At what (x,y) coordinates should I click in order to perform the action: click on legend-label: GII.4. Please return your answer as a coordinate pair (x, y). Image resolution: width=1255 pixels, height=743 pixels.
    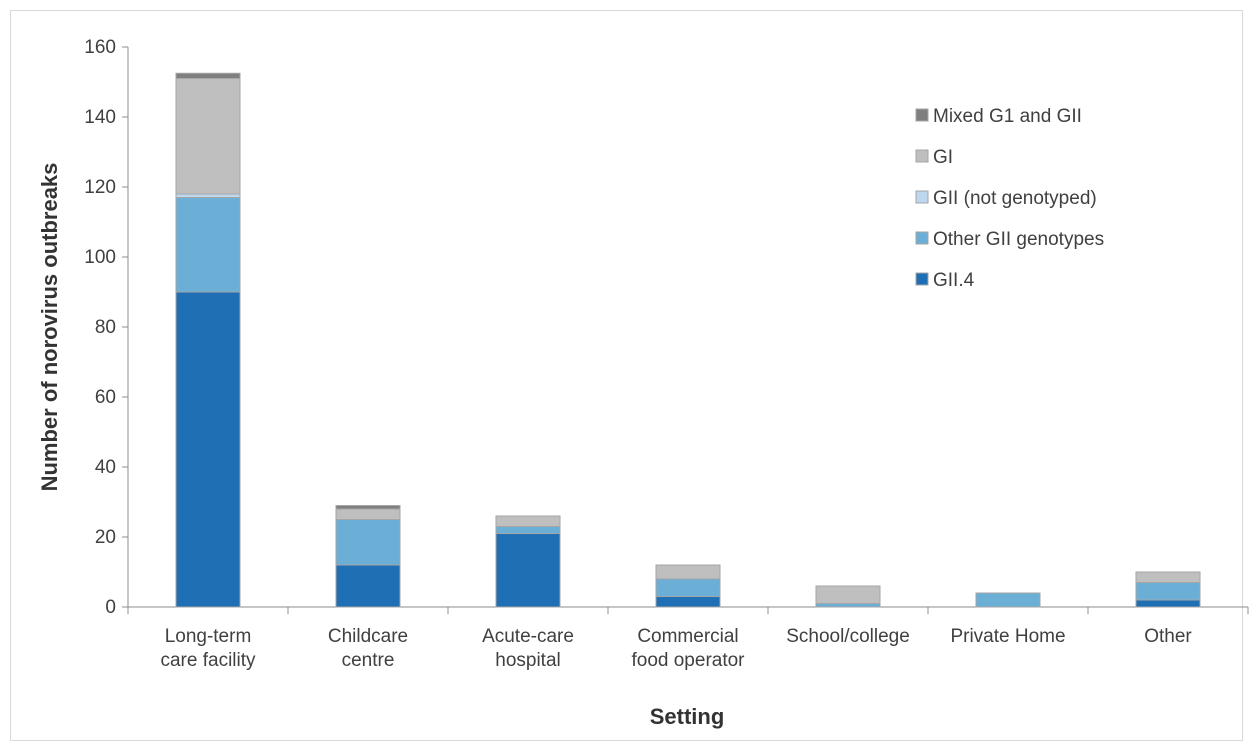
    Looking at the image, I should click on (954, 280).